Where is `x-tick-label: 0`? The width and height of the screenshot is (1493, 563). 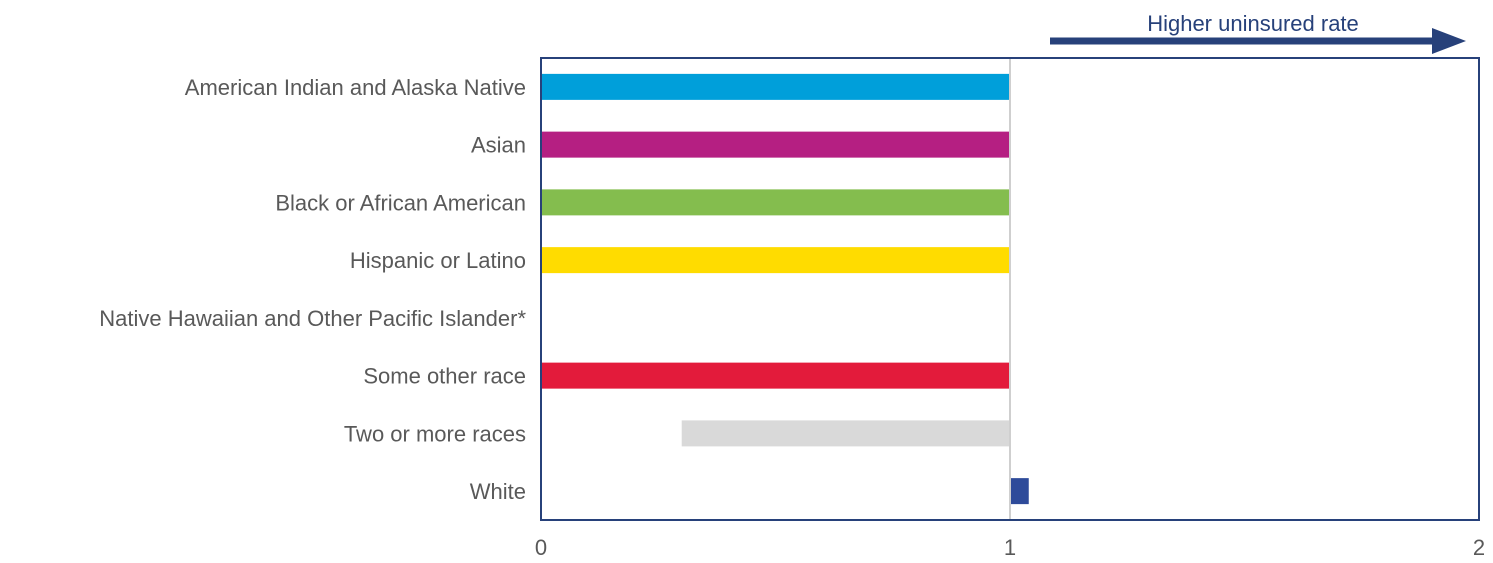
x-tick-label: 0 is located at coordinates (541, 547).